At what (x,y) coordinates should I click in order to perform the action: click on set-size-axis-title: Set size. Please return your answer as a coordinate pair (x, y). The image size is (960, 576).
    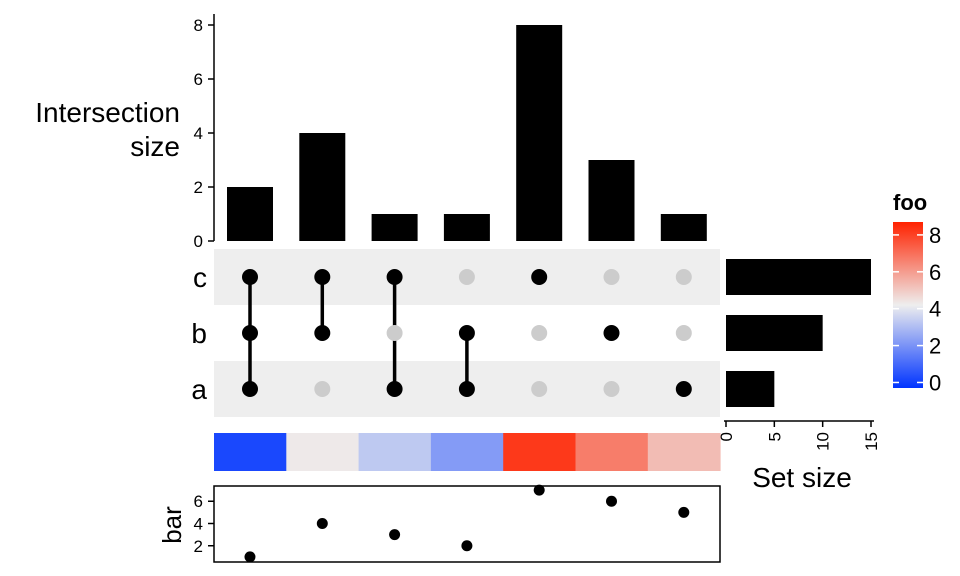
    Looking at the image, I should click on (802, 477).